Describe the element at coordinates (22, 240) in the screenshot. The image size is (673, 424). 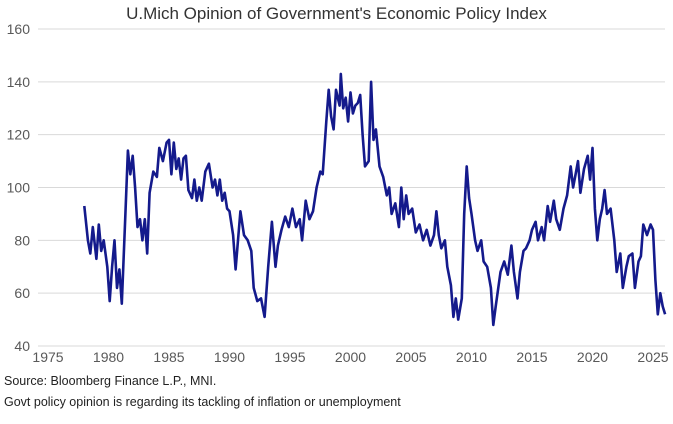
I see `y-tick-label: 80` at that location.